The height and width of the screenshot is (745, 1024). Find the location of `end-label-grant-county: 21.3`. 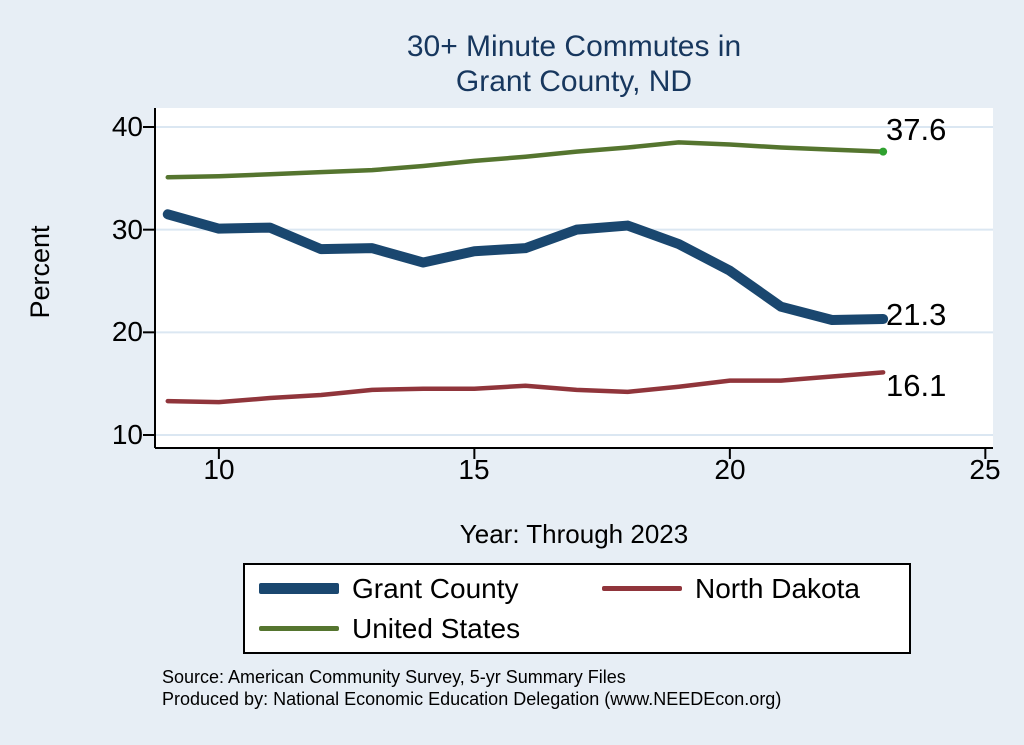

end-label-grant-county: 21.3 is located at coordinates (916, 314).